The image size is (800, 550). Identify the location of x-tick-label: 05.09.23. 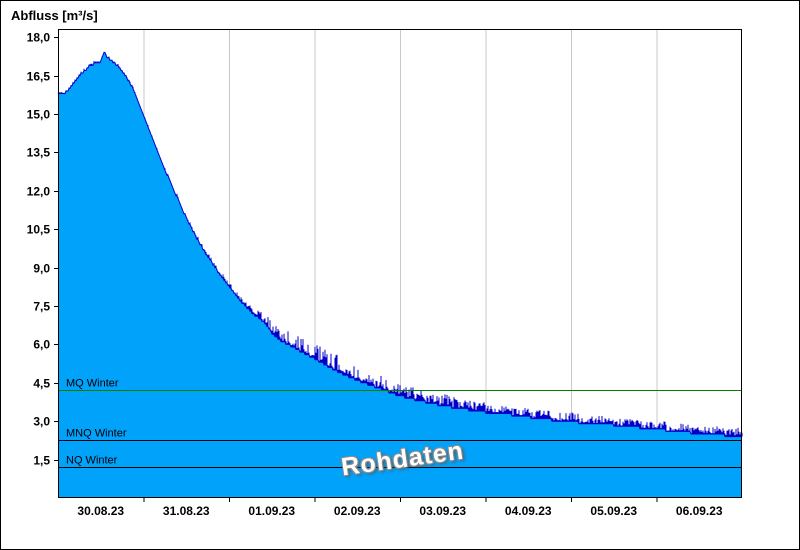
(613, 511).